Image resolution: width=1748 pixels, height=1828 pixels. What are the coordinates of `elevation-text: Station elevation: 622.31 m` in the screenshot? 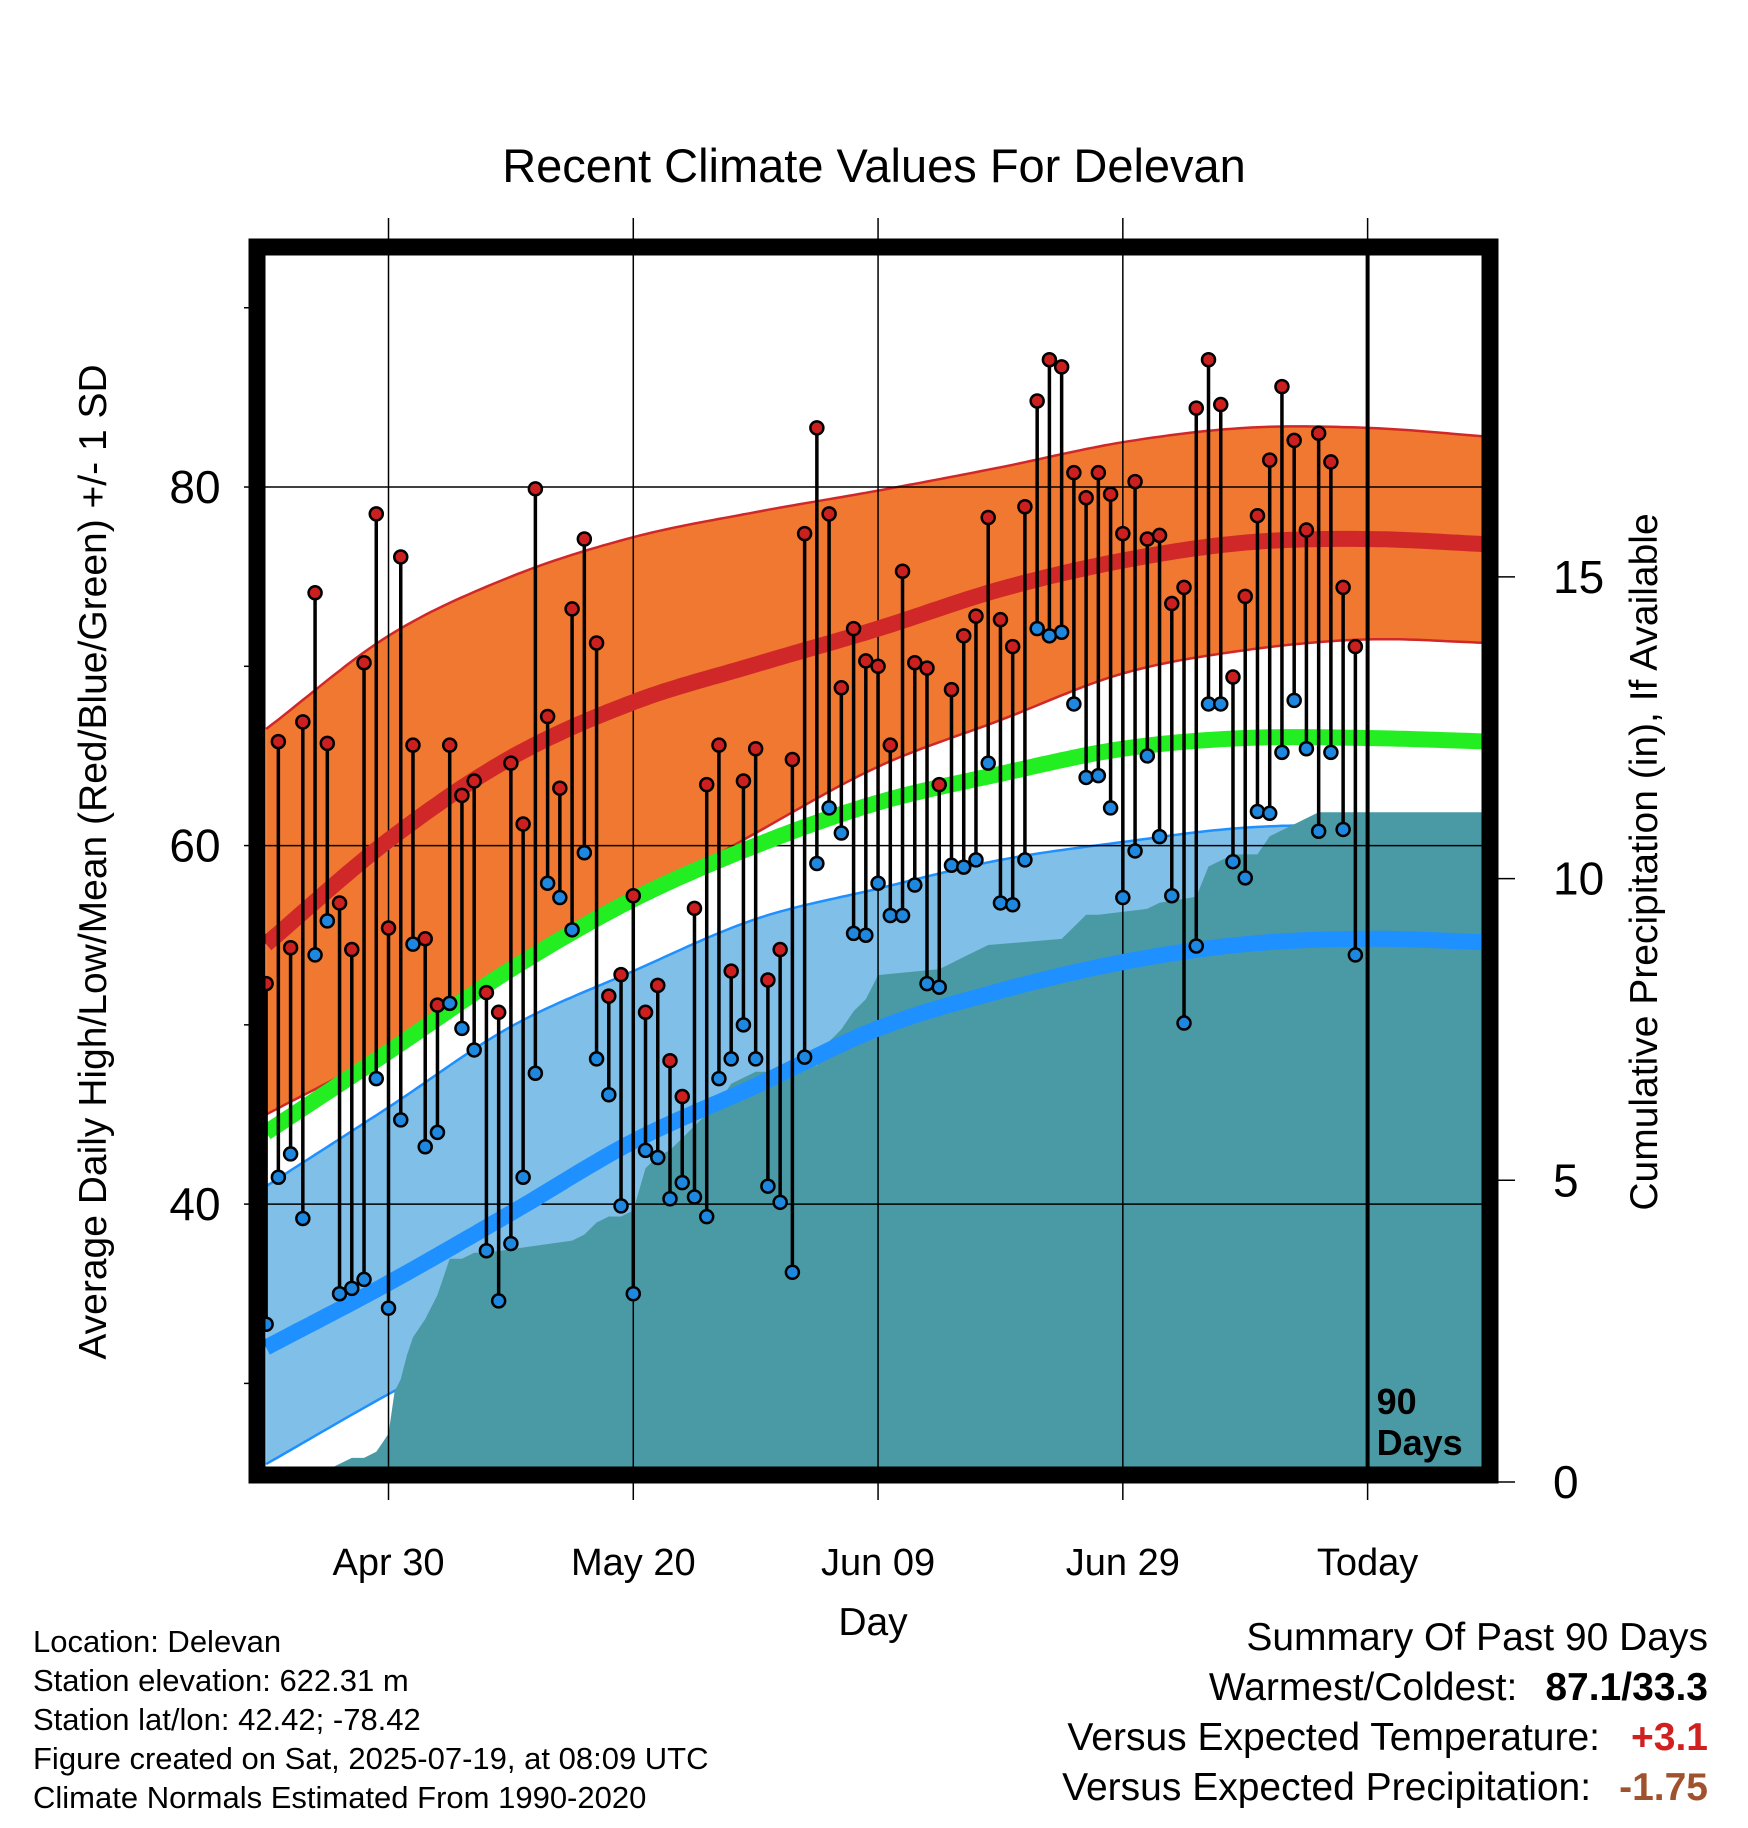 It's located at (221, 1680).